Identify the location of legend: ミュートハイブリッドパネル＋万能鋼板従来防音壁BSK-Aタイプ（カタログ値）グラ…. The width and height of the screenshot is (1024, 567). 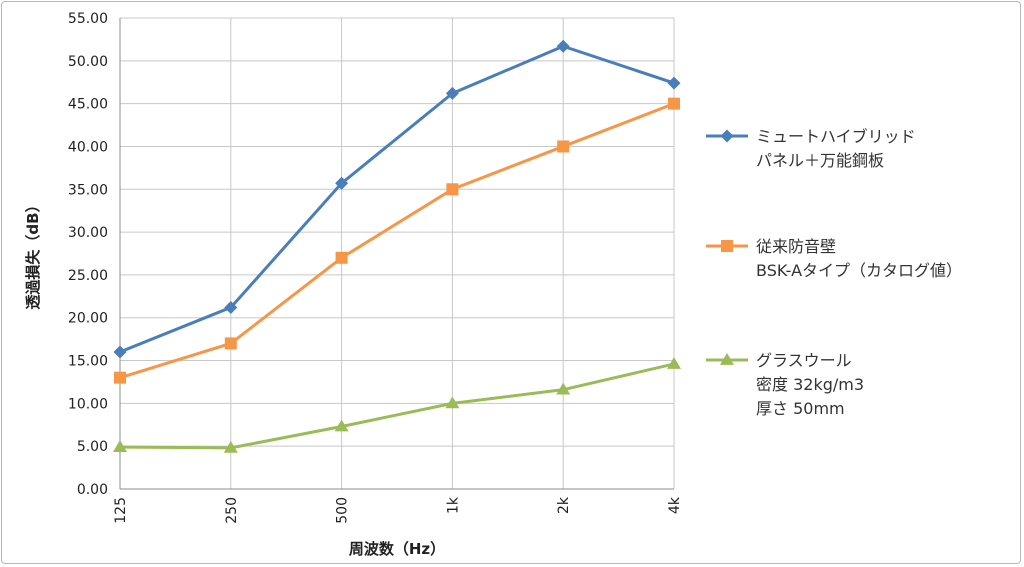
(834, 272).